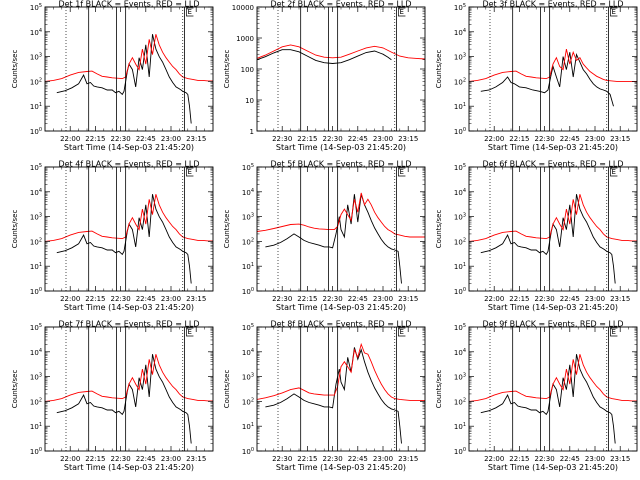 Image resolution: width=640 pixels, height=480 pixels. What do you see at coordinates (552, 164) in the screenshot?
I see `chart-title: Det 6f BLACK = Events, RED = LLD` at bounding box center [552, 164].